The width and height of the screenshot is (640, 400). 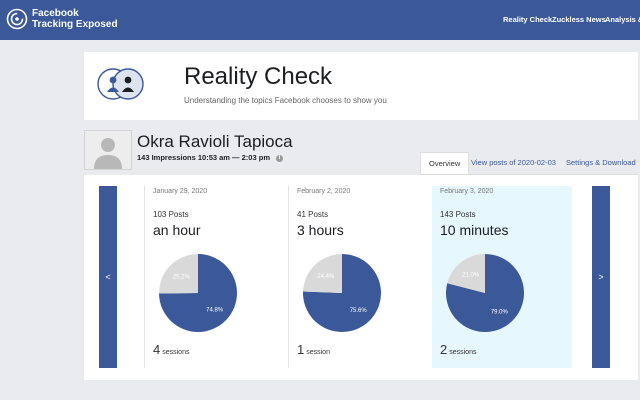 I want to click on tab-settings-download: Settings & Download, so click(x=601, y=162).